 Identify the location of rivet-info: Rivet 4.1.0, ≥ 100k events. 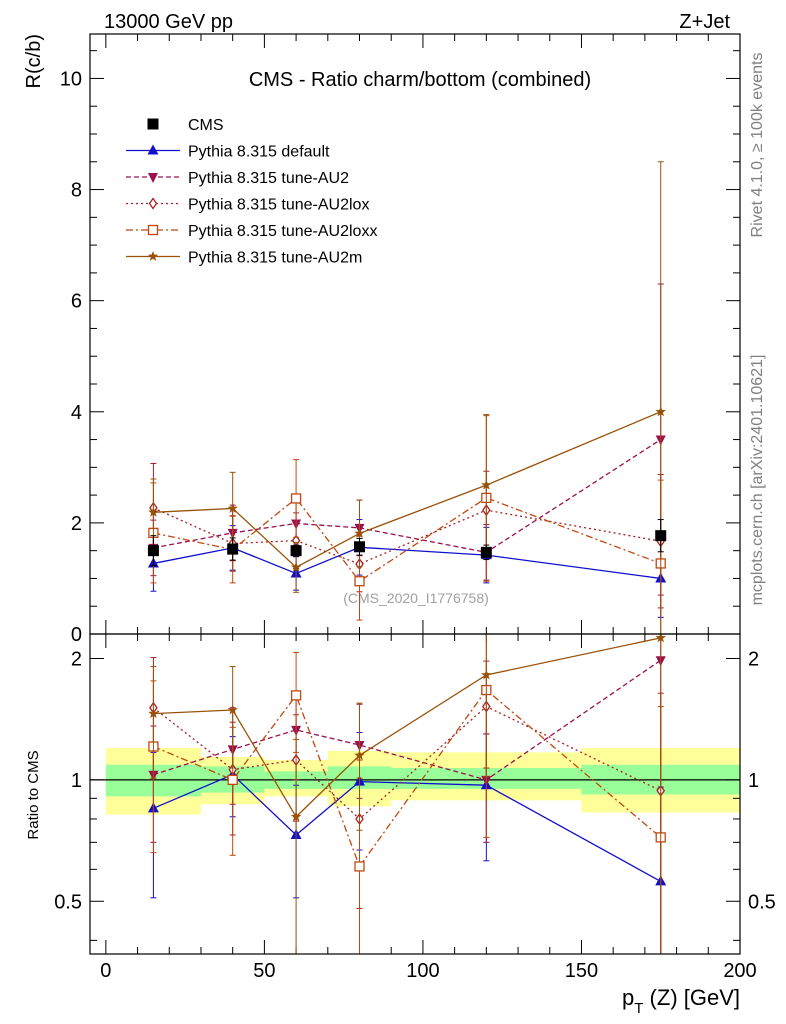
(757, 145).